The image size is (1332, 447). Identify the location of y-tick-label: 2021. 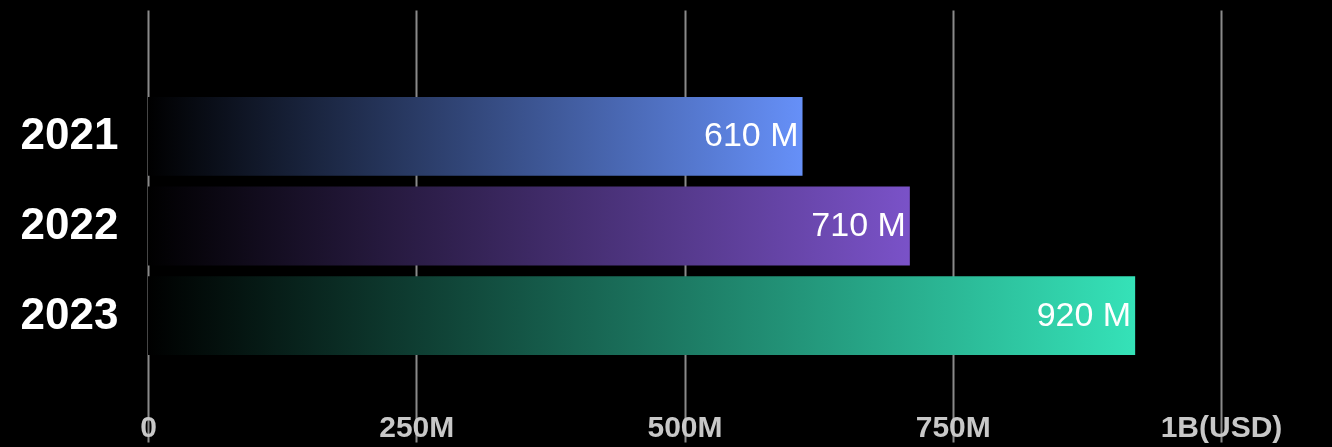
(69, 134).